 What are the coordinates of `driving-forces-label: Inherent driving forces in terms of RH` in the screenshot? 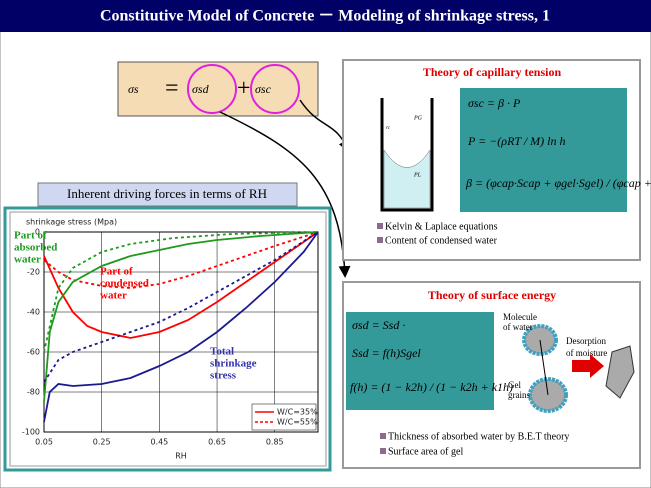 It's located at (167, 193).